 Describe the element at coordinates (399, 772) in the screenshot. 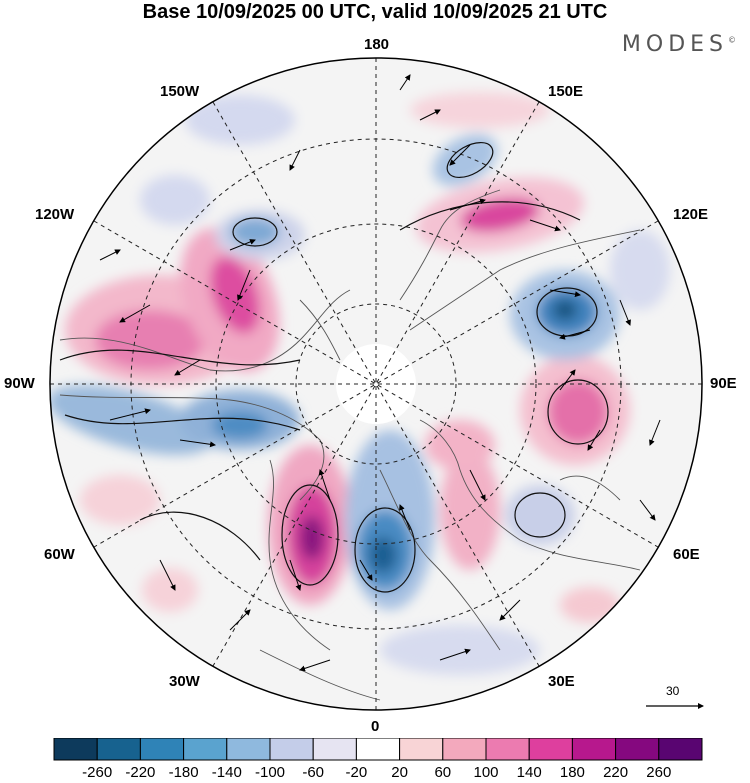

I see `colorbar-tick-label: 20` at that location.